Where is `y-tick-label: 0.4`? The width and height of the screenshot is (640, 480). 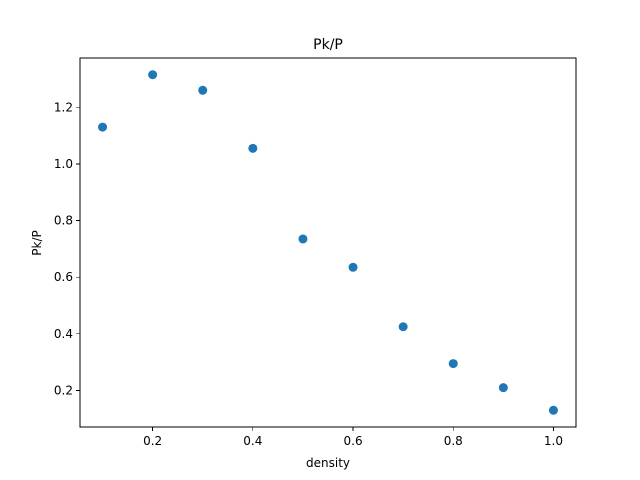 y-tick-label: 0.4 is located at coordinates (63, 334).